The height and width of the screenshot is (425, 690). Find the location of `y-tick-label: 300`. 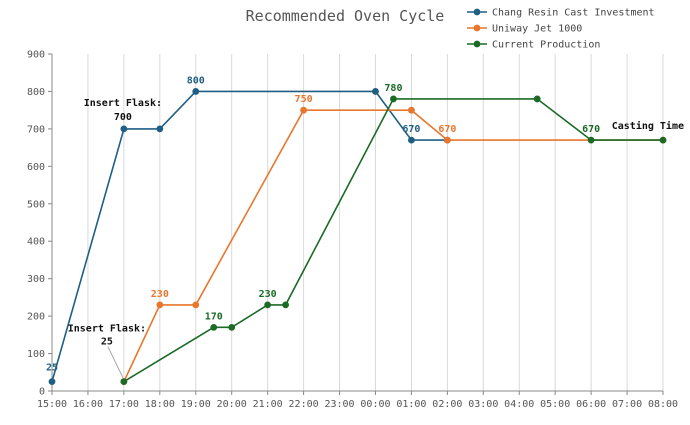

y-tick-label: 300 is located at coordinates (36, 279).